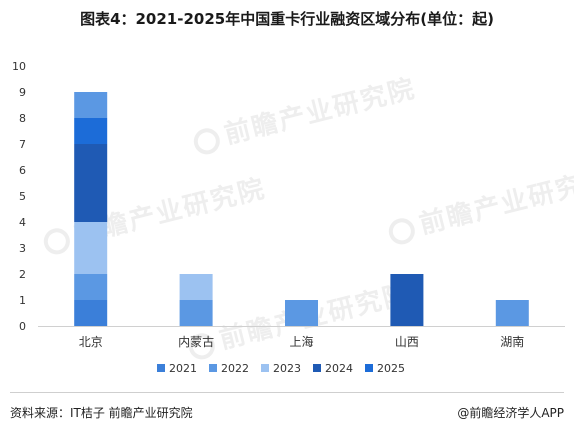  Describe the element at coordinates (339, 368) in the screenshot. I see `legend-label: 2024` at that location.